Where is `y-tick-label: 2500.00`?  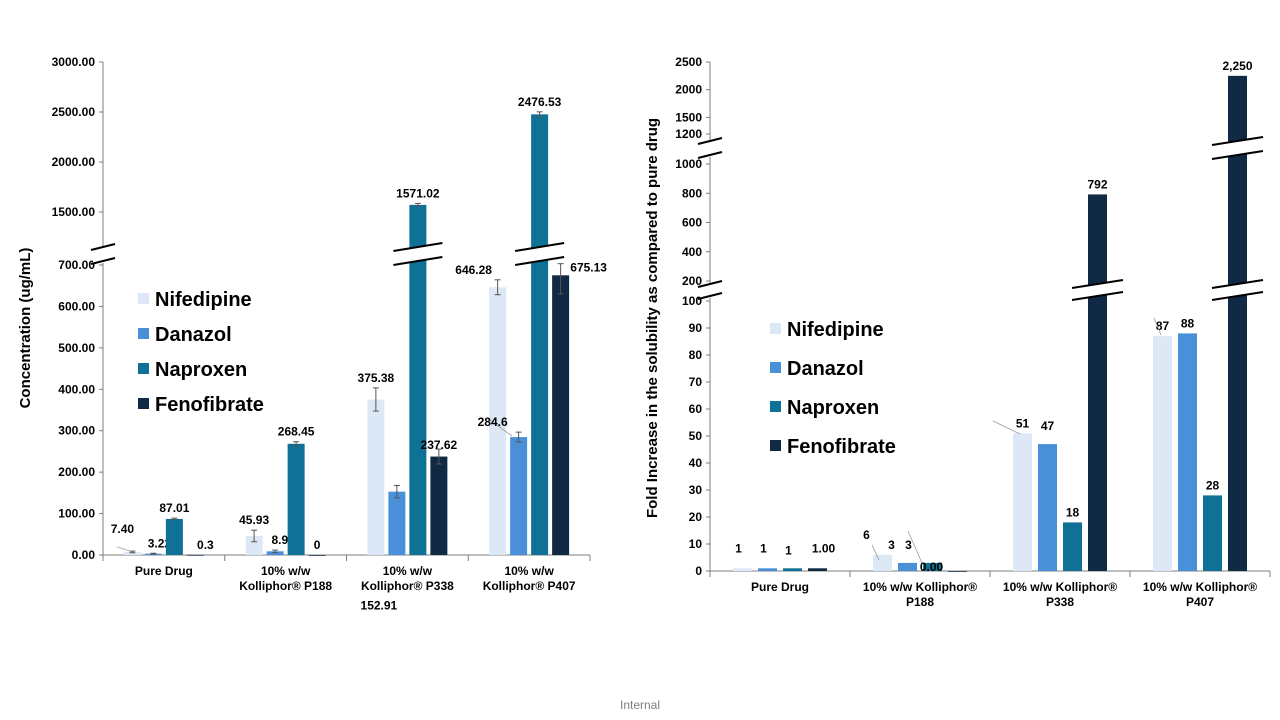
y-tick-label: 2500.00 is located at coordinates (74, 112).